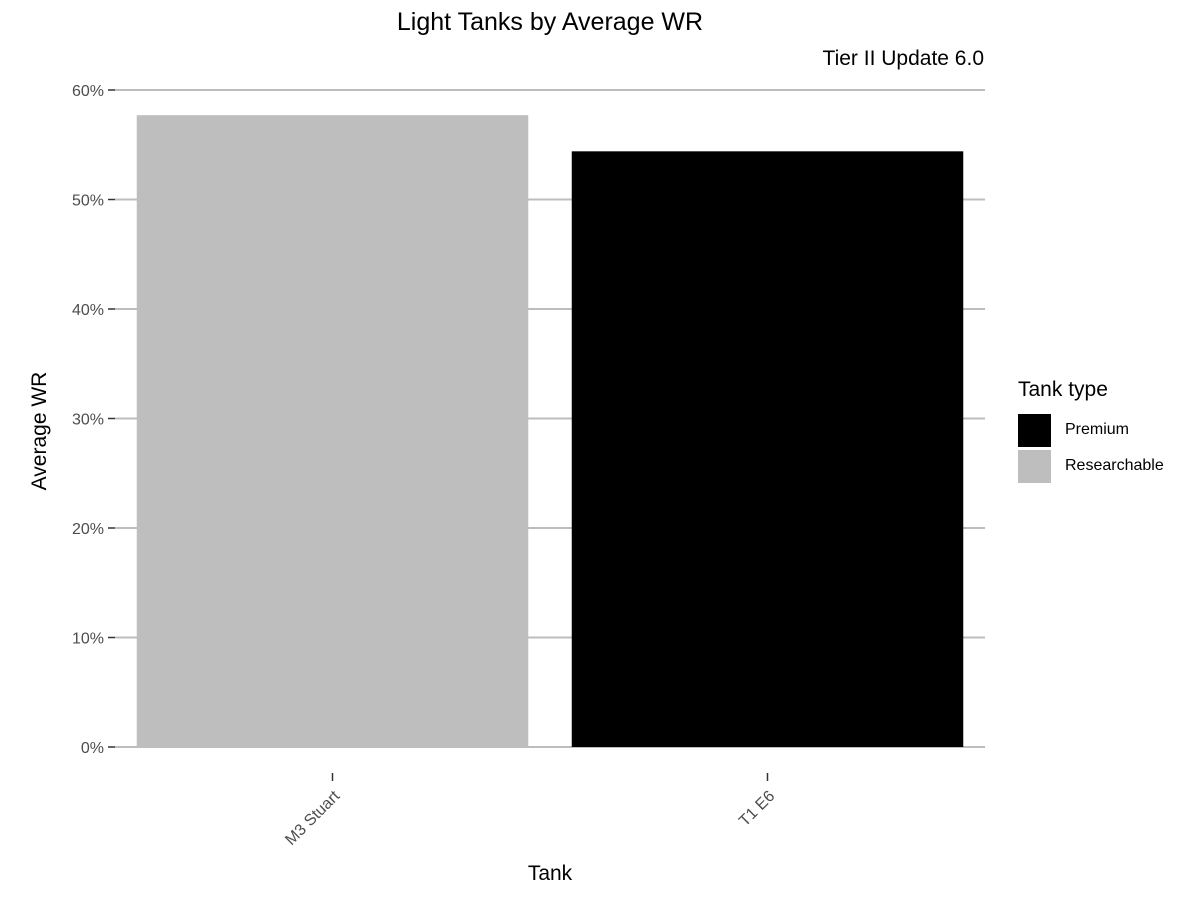 The height and width of the screenshot is (900, 1200). What do you see at coordinates (1097, 429) in the screenshot?
I see `legend-label-premium: Premium` at bounding box center [1097, 429].